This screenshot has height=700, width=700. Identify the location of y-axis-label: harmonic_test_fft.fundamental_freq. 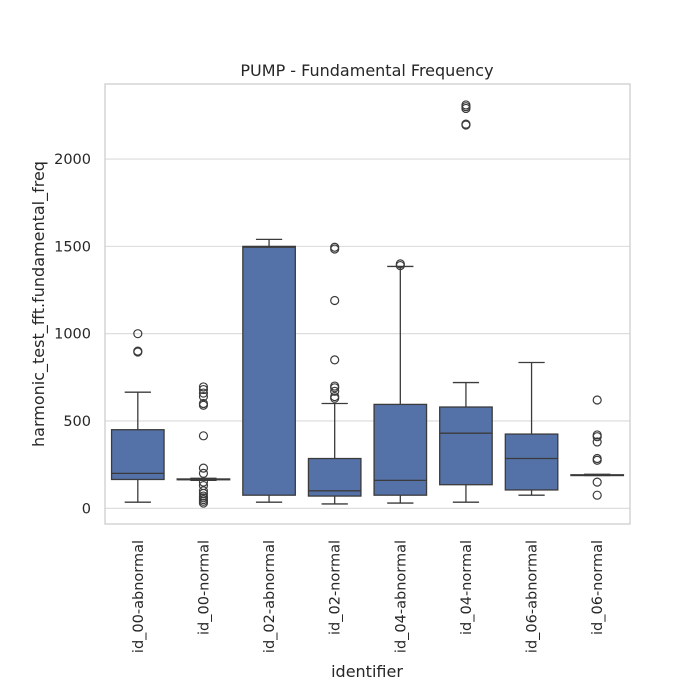
(39, 304).